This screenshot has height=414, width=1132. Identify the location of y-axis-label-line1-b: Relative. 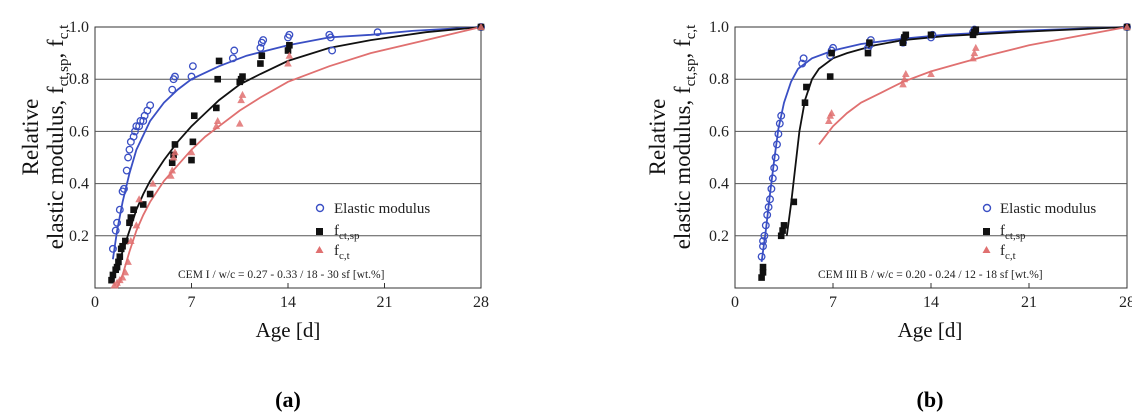
(657, 137).